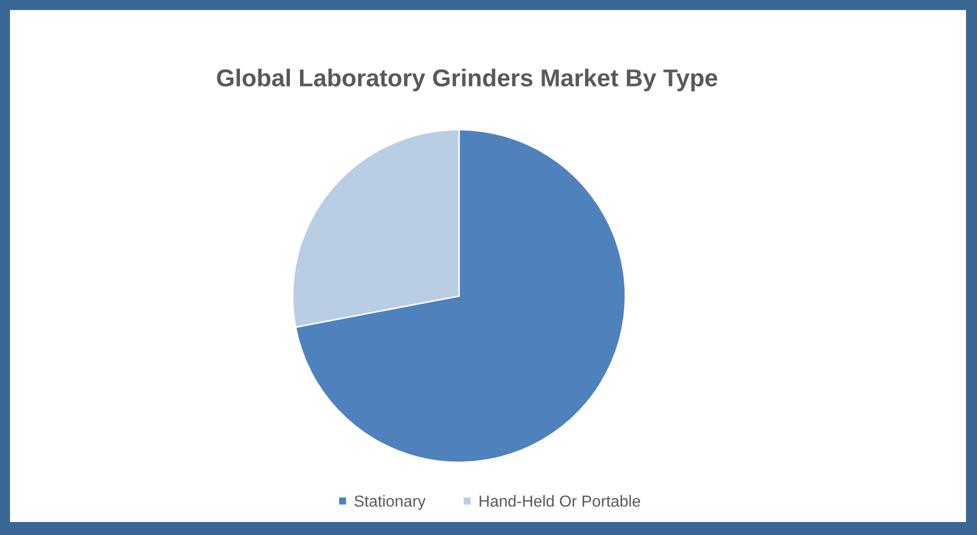 This screenshot has height=535, width=977. Describe the element at coordinates (390, 502) in the screenshot. I see `legend-label: Stationary` at that location.